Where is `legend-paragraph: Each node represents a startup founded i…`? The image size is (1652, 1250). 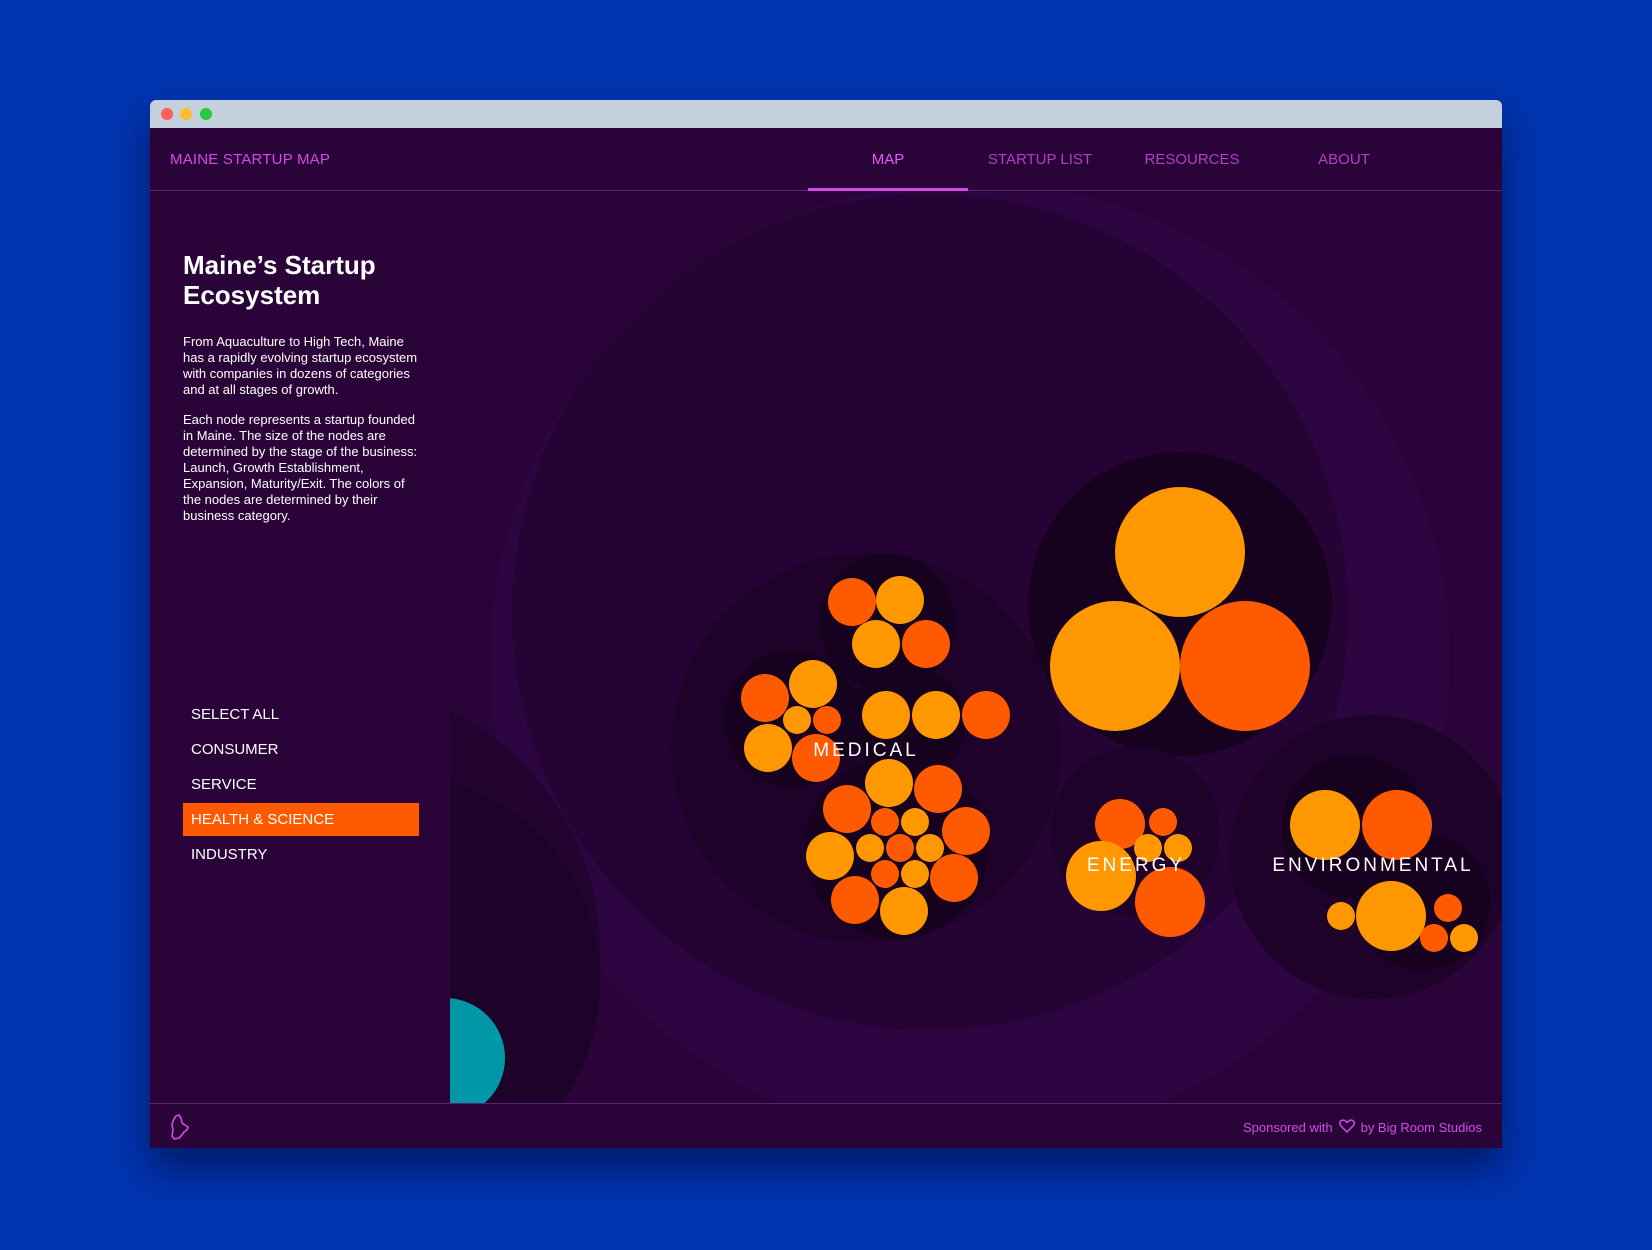
legend-paragraph: Each node represents a startup founded i… is located at coordinates (300, 467).